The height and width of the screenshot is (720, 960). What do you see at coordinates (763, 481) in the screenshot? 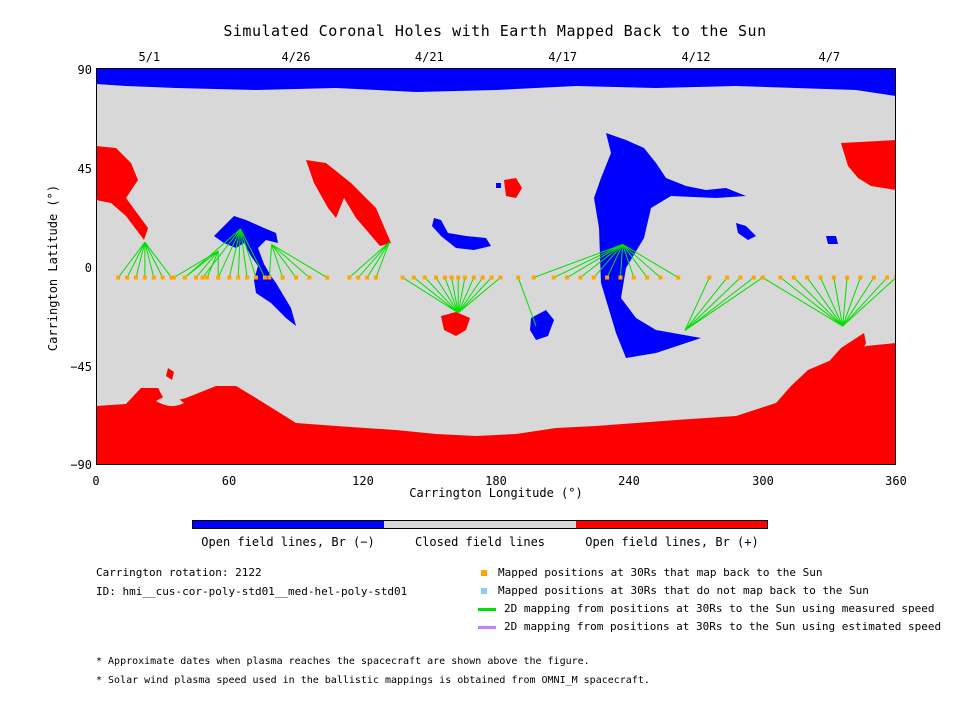
I see `x-tick-label: 300` at bounding box center [763, 481].